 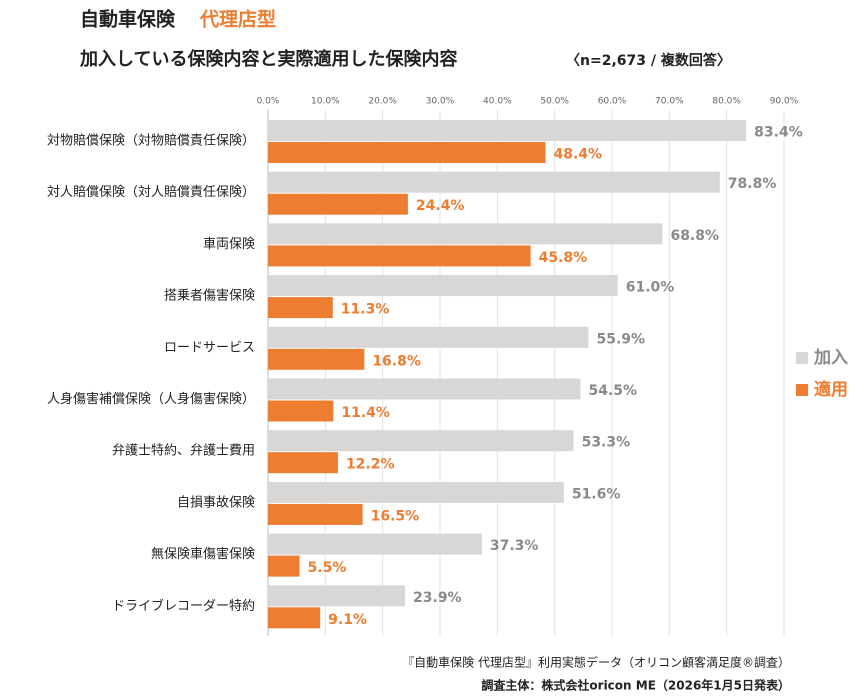 I want to click on y-tick-label: ドライブレコーダー特約, so click(x=183, y=606).